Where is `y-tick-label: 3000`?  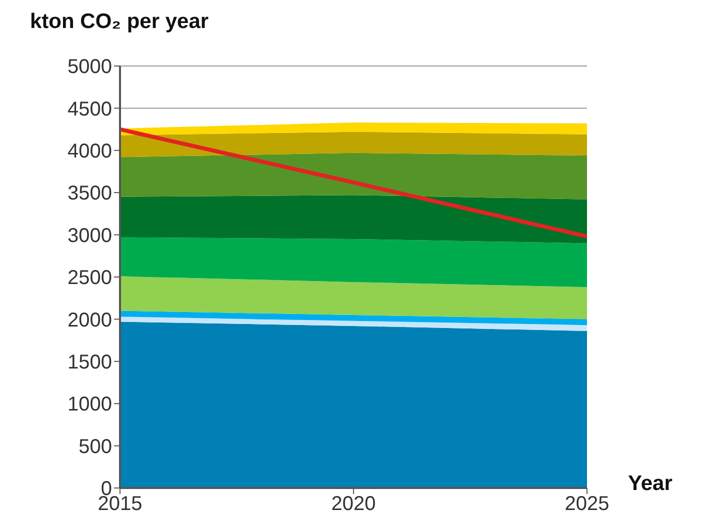 y-tick-label: 3000 is located at coordinates (90, 235).